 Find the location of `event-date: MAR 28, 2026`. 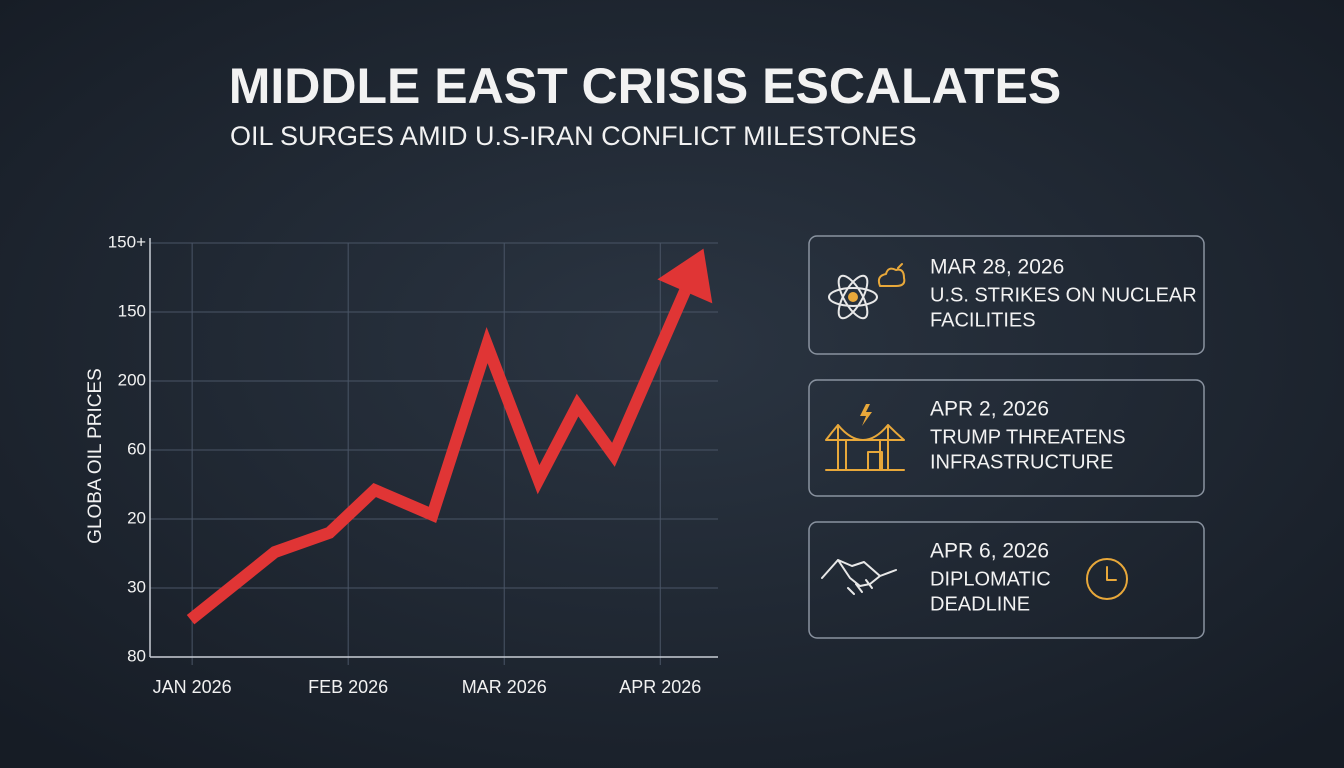

event-date: MAR 28, 2026 is located at coordinates (997, 267).